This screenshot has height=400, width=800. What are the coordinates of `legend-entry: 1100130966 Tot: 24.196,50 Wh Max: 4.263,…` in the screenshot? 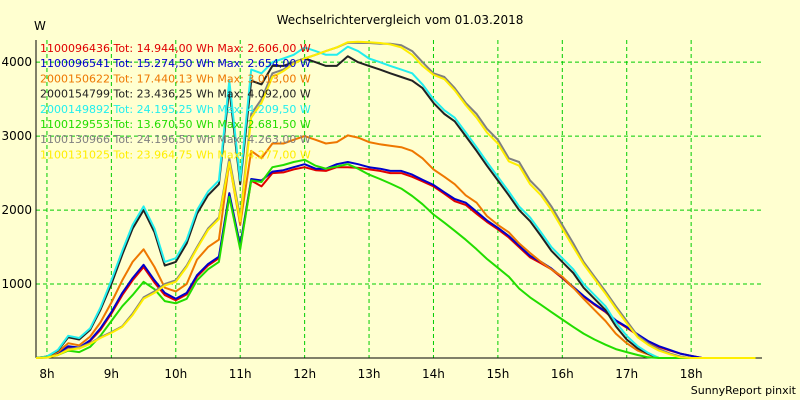 It's located at (175, 139).